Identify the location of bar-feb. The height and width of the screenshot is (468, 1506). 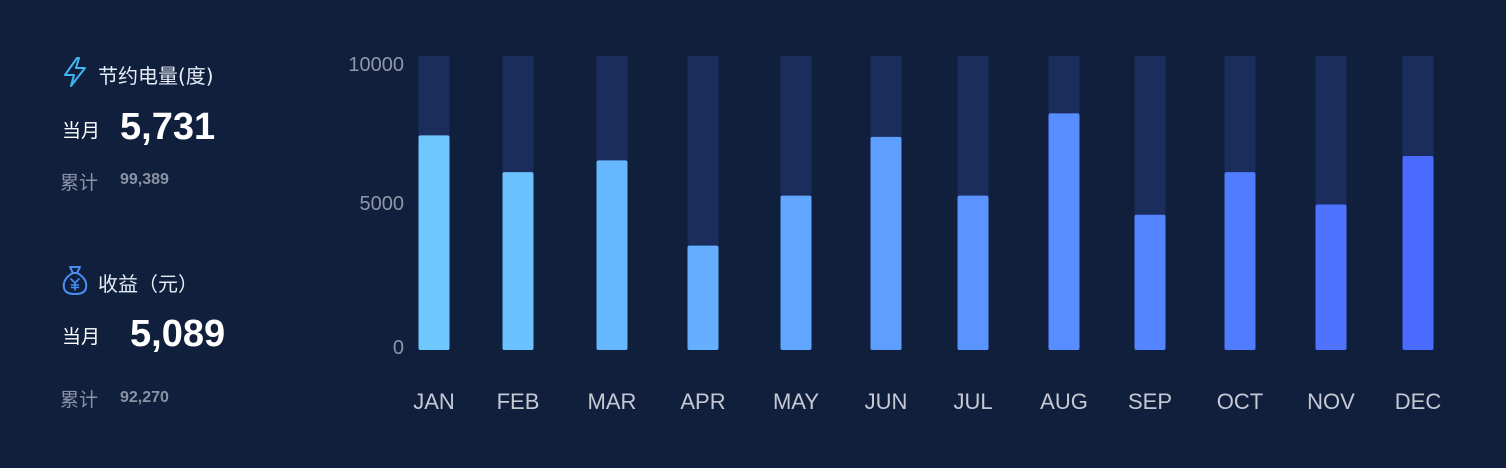
(518, 261).